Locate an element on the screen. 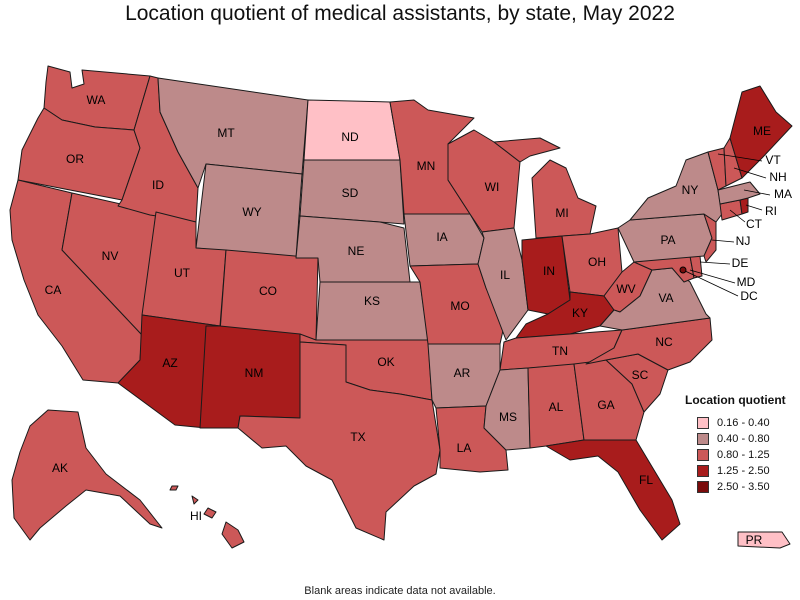 This screenshot has width=800, height=600. label-ia: IA is located at coordinates (441, 237).